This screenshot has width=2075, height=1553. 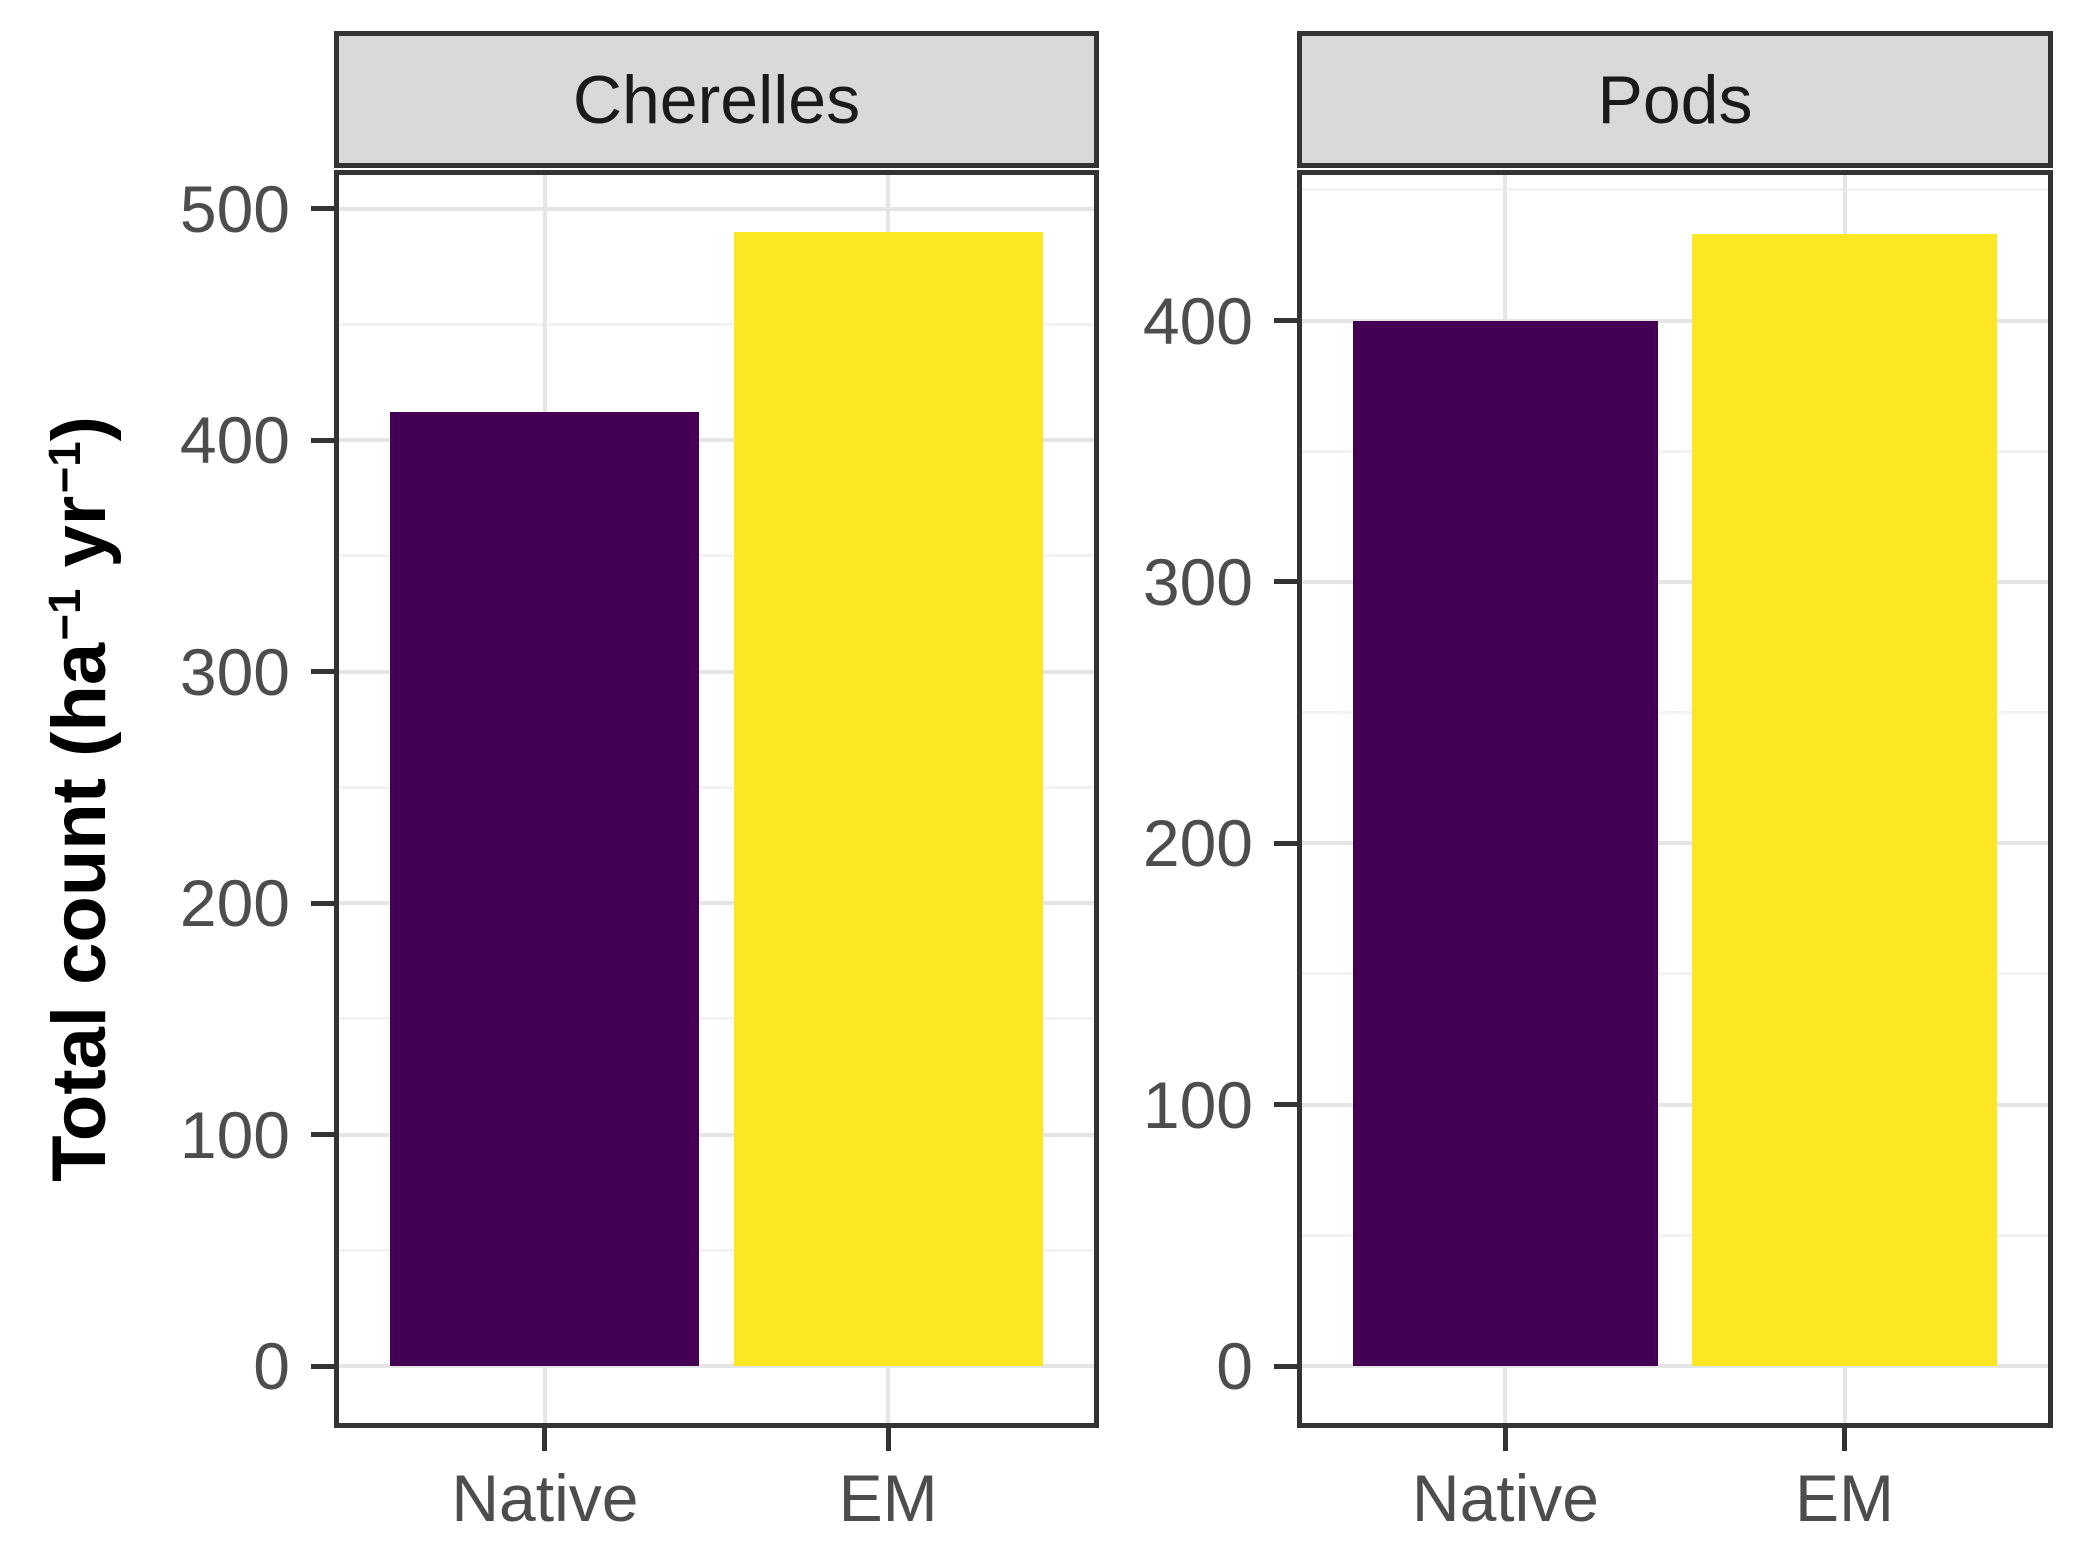 I want to click on y-axis-title-text: yr, so click(x=79, y=542).